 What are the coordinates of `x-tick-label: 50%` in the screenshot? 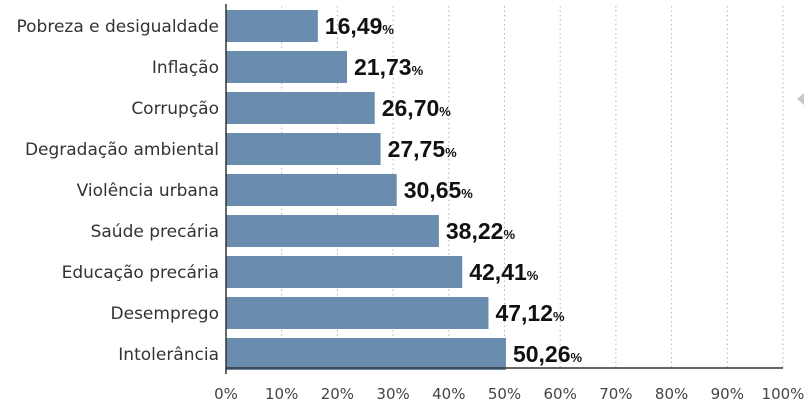 It's located at (504, 394).